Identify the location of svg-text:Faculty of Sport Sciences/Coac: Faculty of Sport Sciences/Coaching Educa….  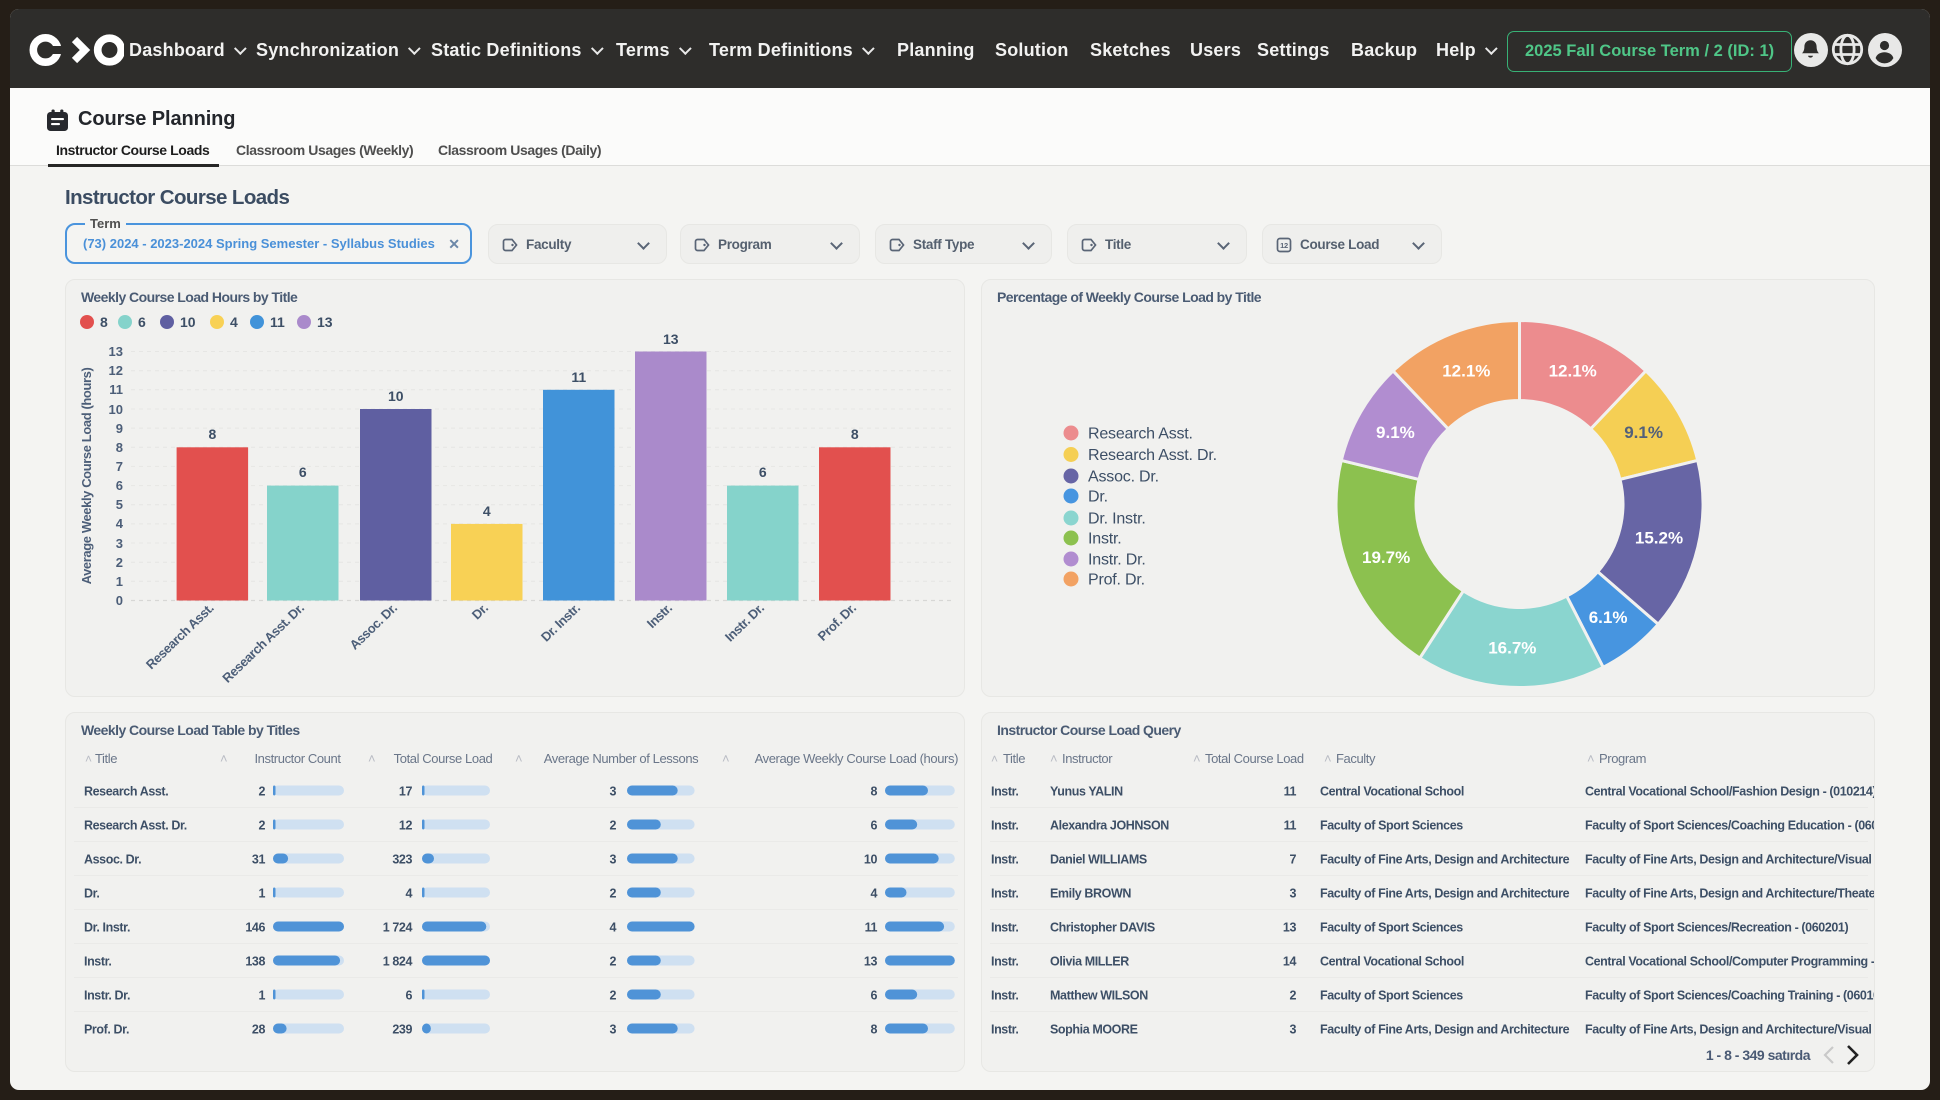
(1730, 826).